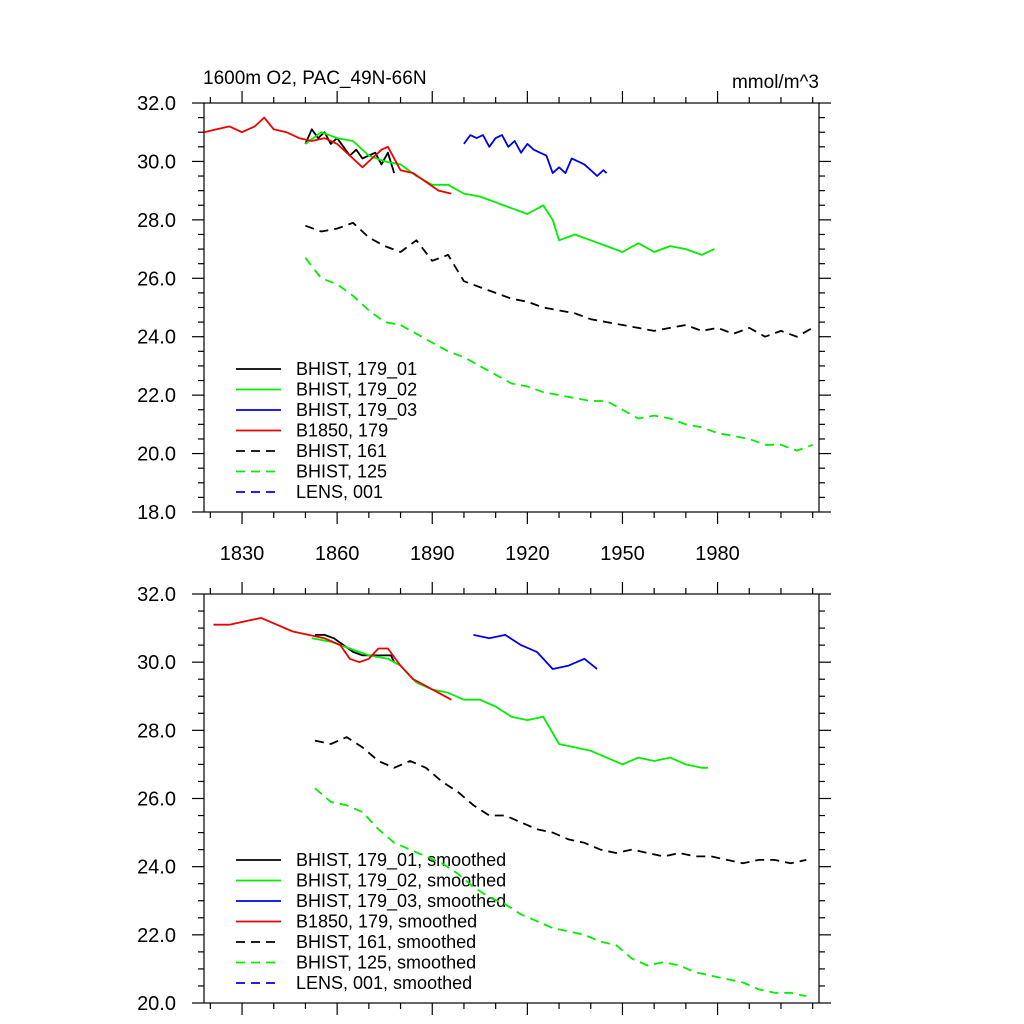 This screenshot has height=1024, width=1024. Describe the element at coordinates (355, 648) in the screenshot. I see `series-line-bhist-179-01-smoothed` at that location.